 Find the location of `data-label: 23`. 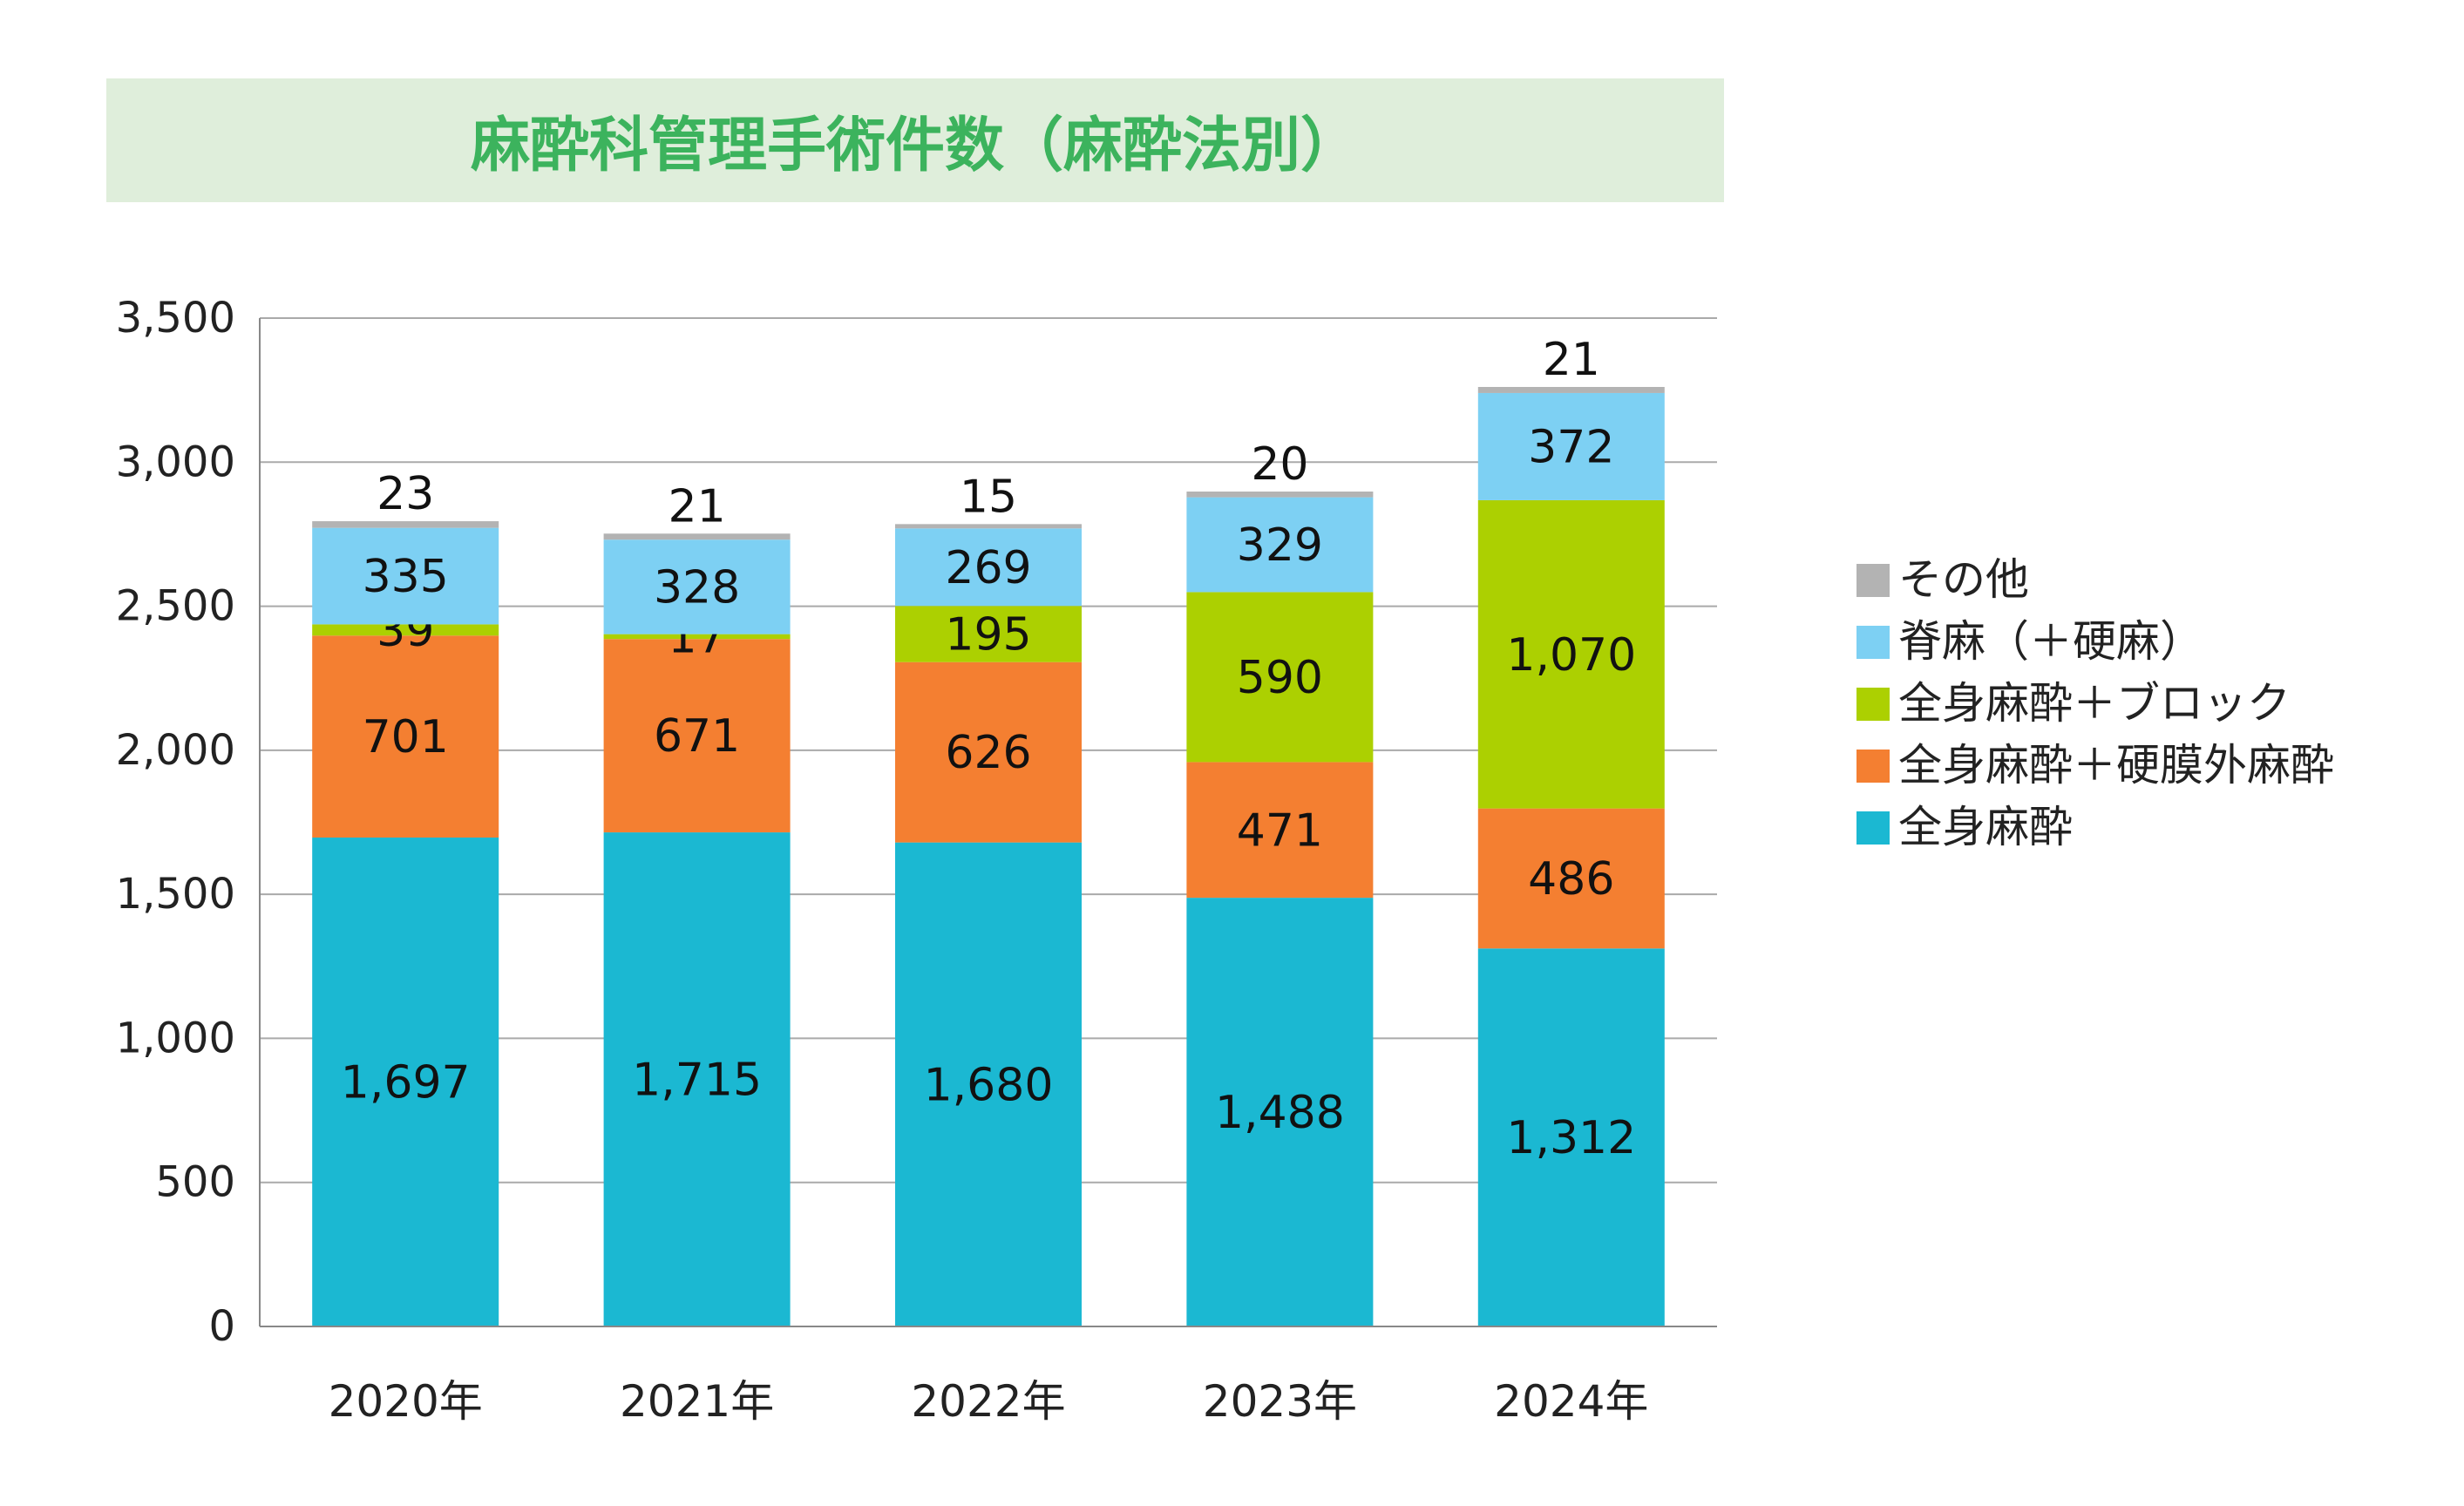

data-label: 23 is located at coordinates (405, 494).